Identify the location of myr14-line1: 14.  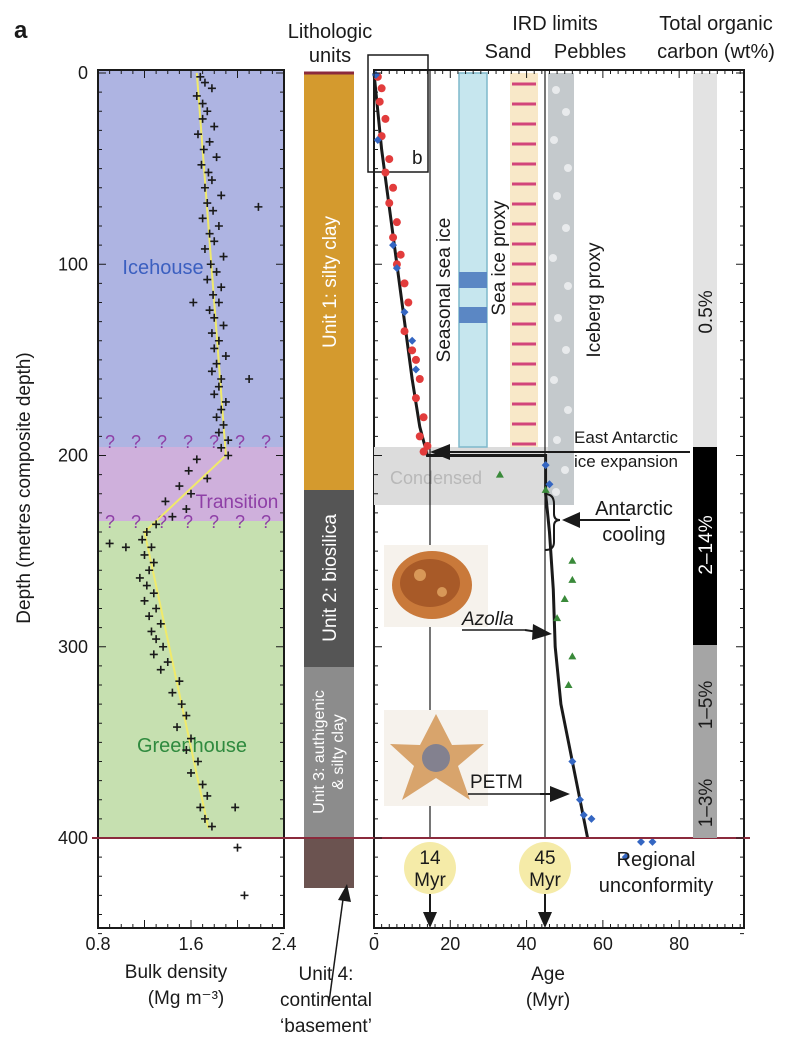
(430, 858).